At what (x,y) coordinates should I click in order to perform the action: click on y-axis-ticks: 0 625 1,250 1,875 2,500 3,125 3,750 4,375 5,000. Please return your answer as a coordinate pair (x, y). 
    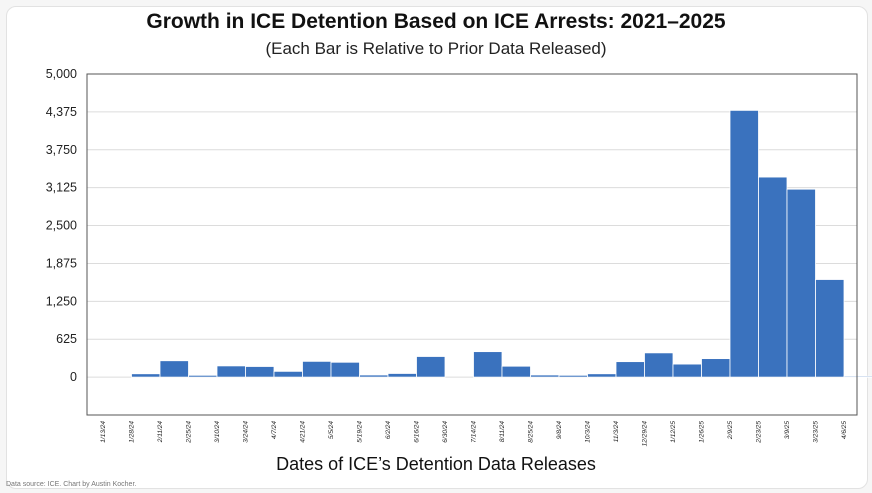
    Looking at the image, I should click on (61, 225).